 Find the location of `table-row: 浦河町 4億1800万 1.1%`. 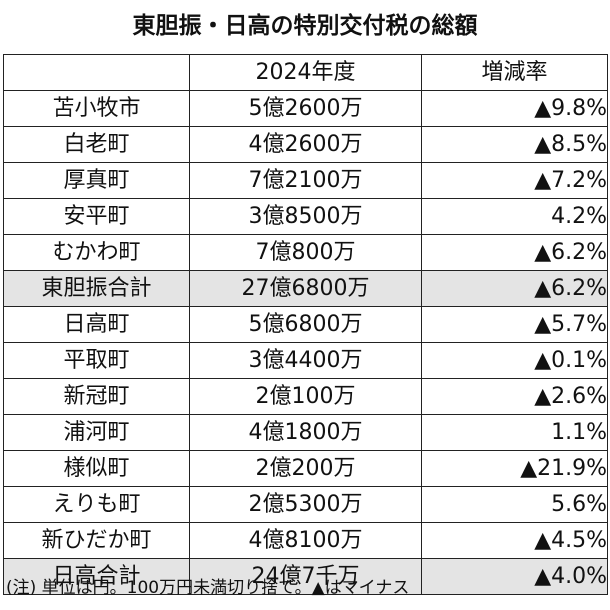

table-row: 浦河町 4億1800万 1.1% is located at coordinates (305, 432).